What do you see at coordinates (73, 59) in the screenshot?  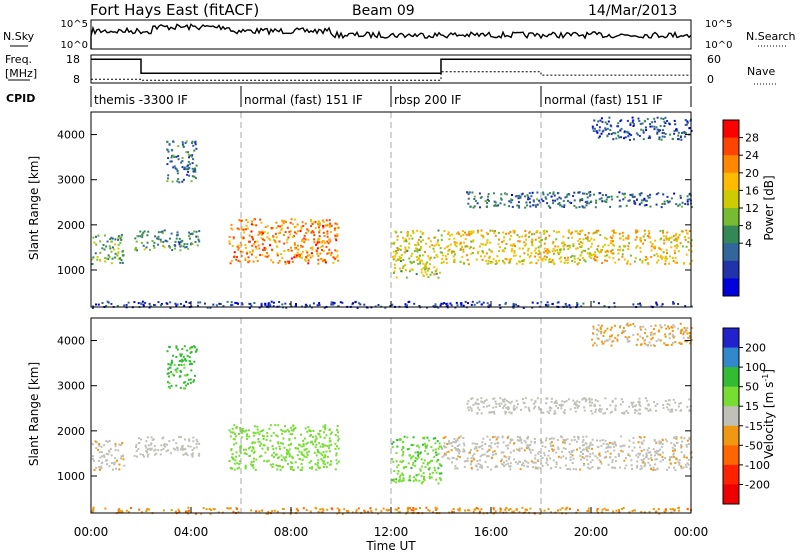 I see `freq-left-tick-top: 18` at bounding box center [73, 59].